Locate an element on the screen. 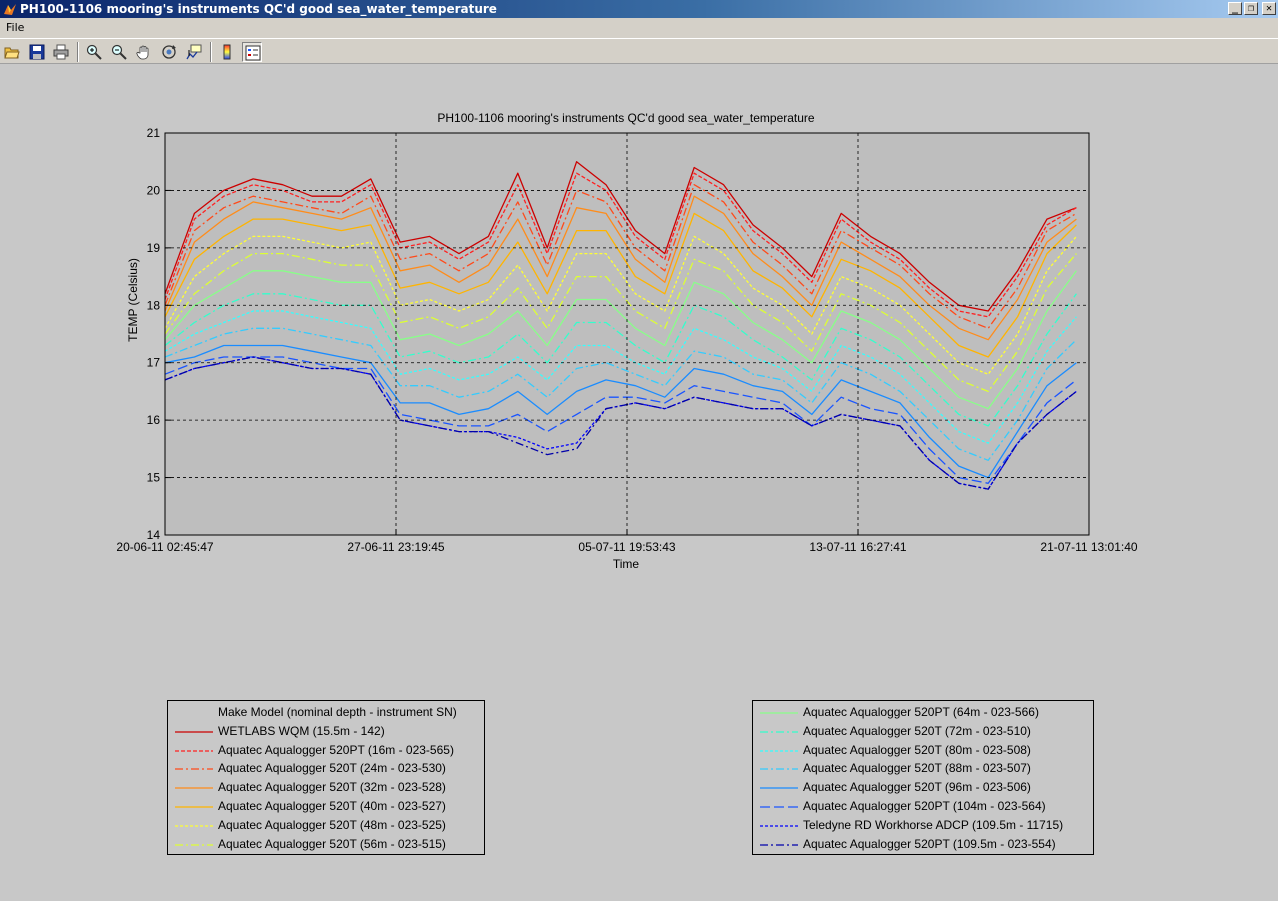 This screenshot has height=901, width=1278. legend-entry: Aquatec Aqualogger 520T (96m - 023-506) is located at coordinates (923, 787).